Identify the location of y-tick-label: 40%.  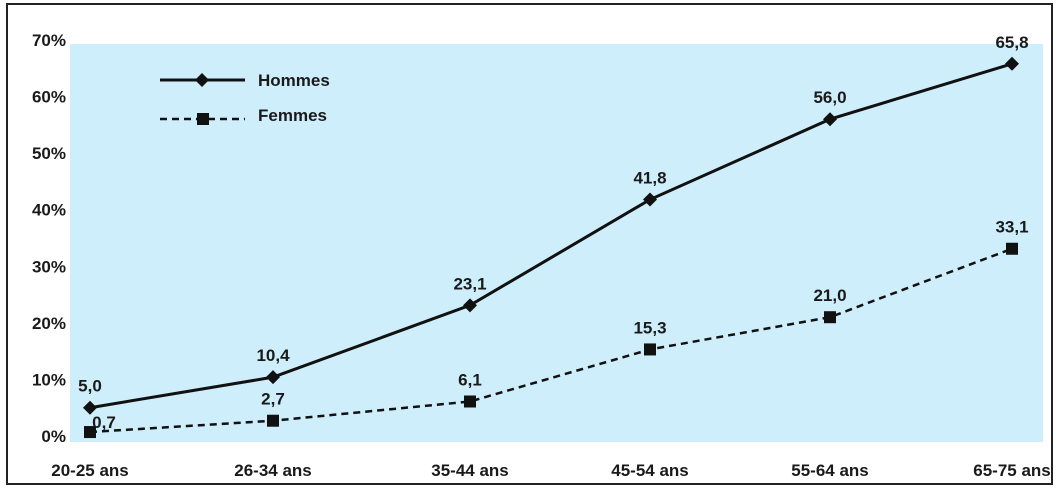
(49, 210).